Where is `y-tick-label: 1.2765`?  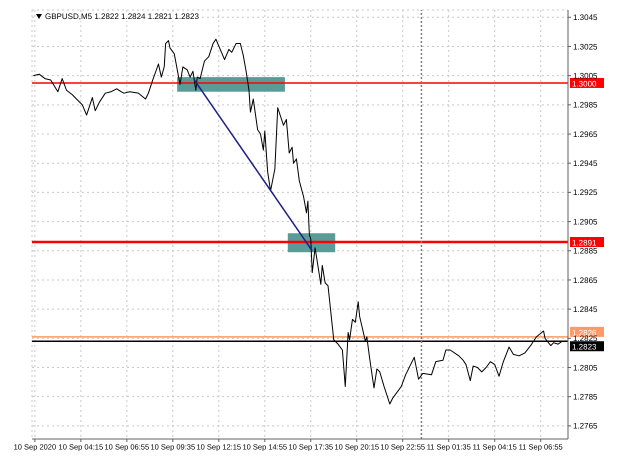 y-tick-label: 1.2765 is located at coordinates (585, 426).